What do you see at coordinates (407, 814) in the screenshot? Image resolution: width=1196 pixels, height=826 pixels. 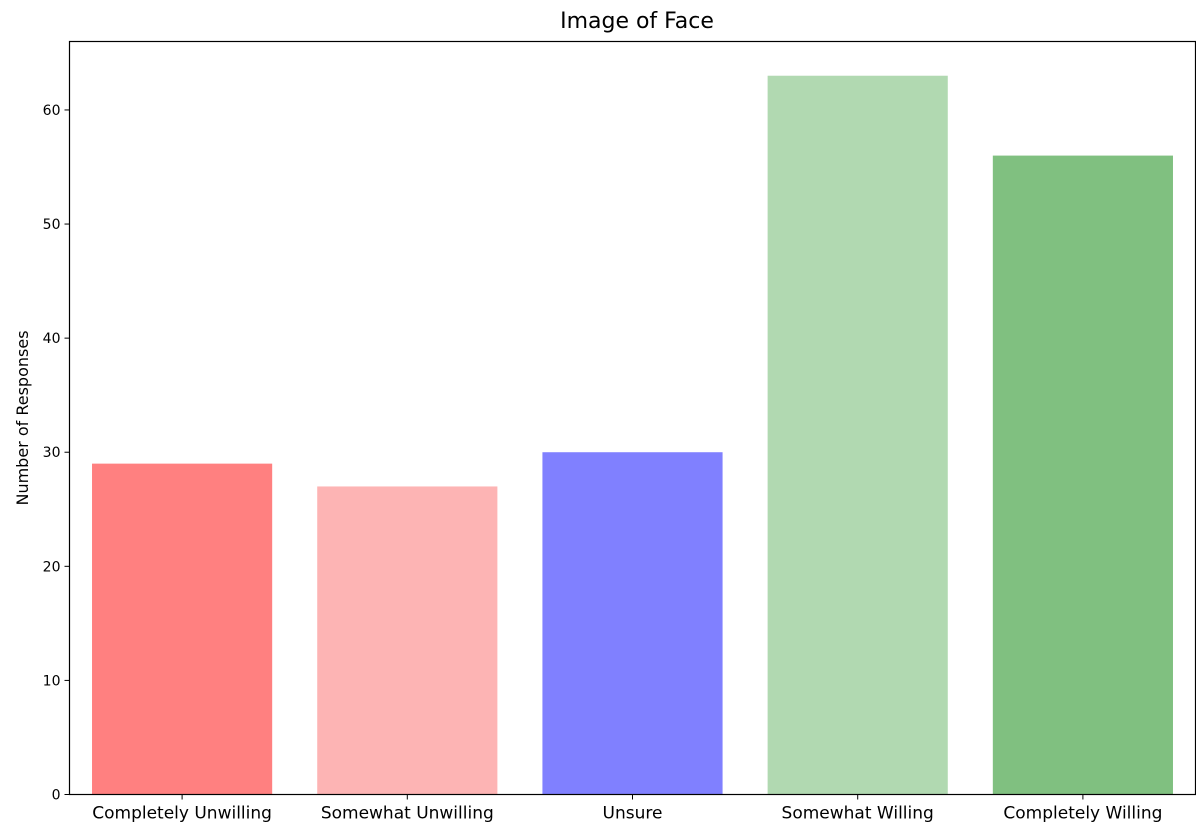 I see `x-tick-label: Somewhat Unwilling` at bounding box center [407, 814].